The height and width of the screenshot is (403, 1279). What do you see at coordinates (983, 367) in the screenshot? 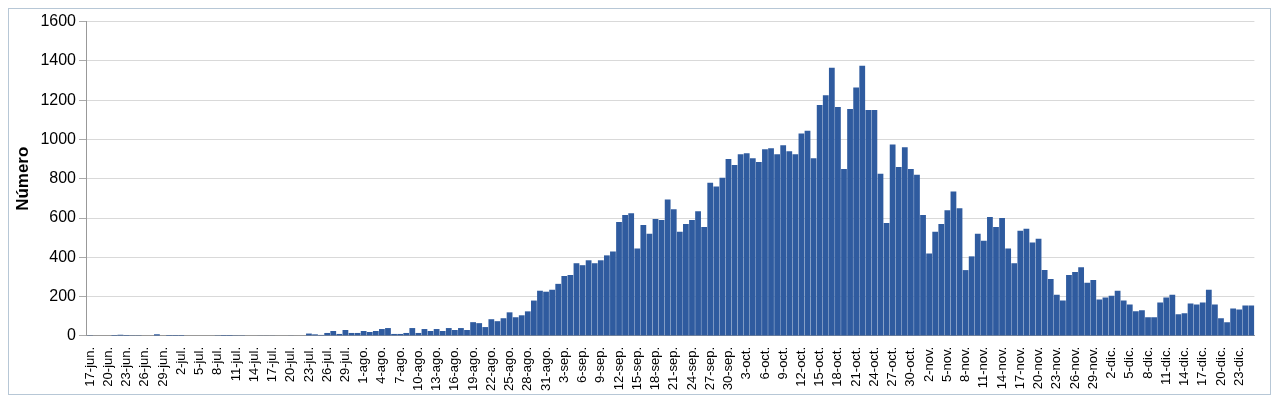
I see `x-tick-label: 11-nov.` at bounding box center [983, 367].